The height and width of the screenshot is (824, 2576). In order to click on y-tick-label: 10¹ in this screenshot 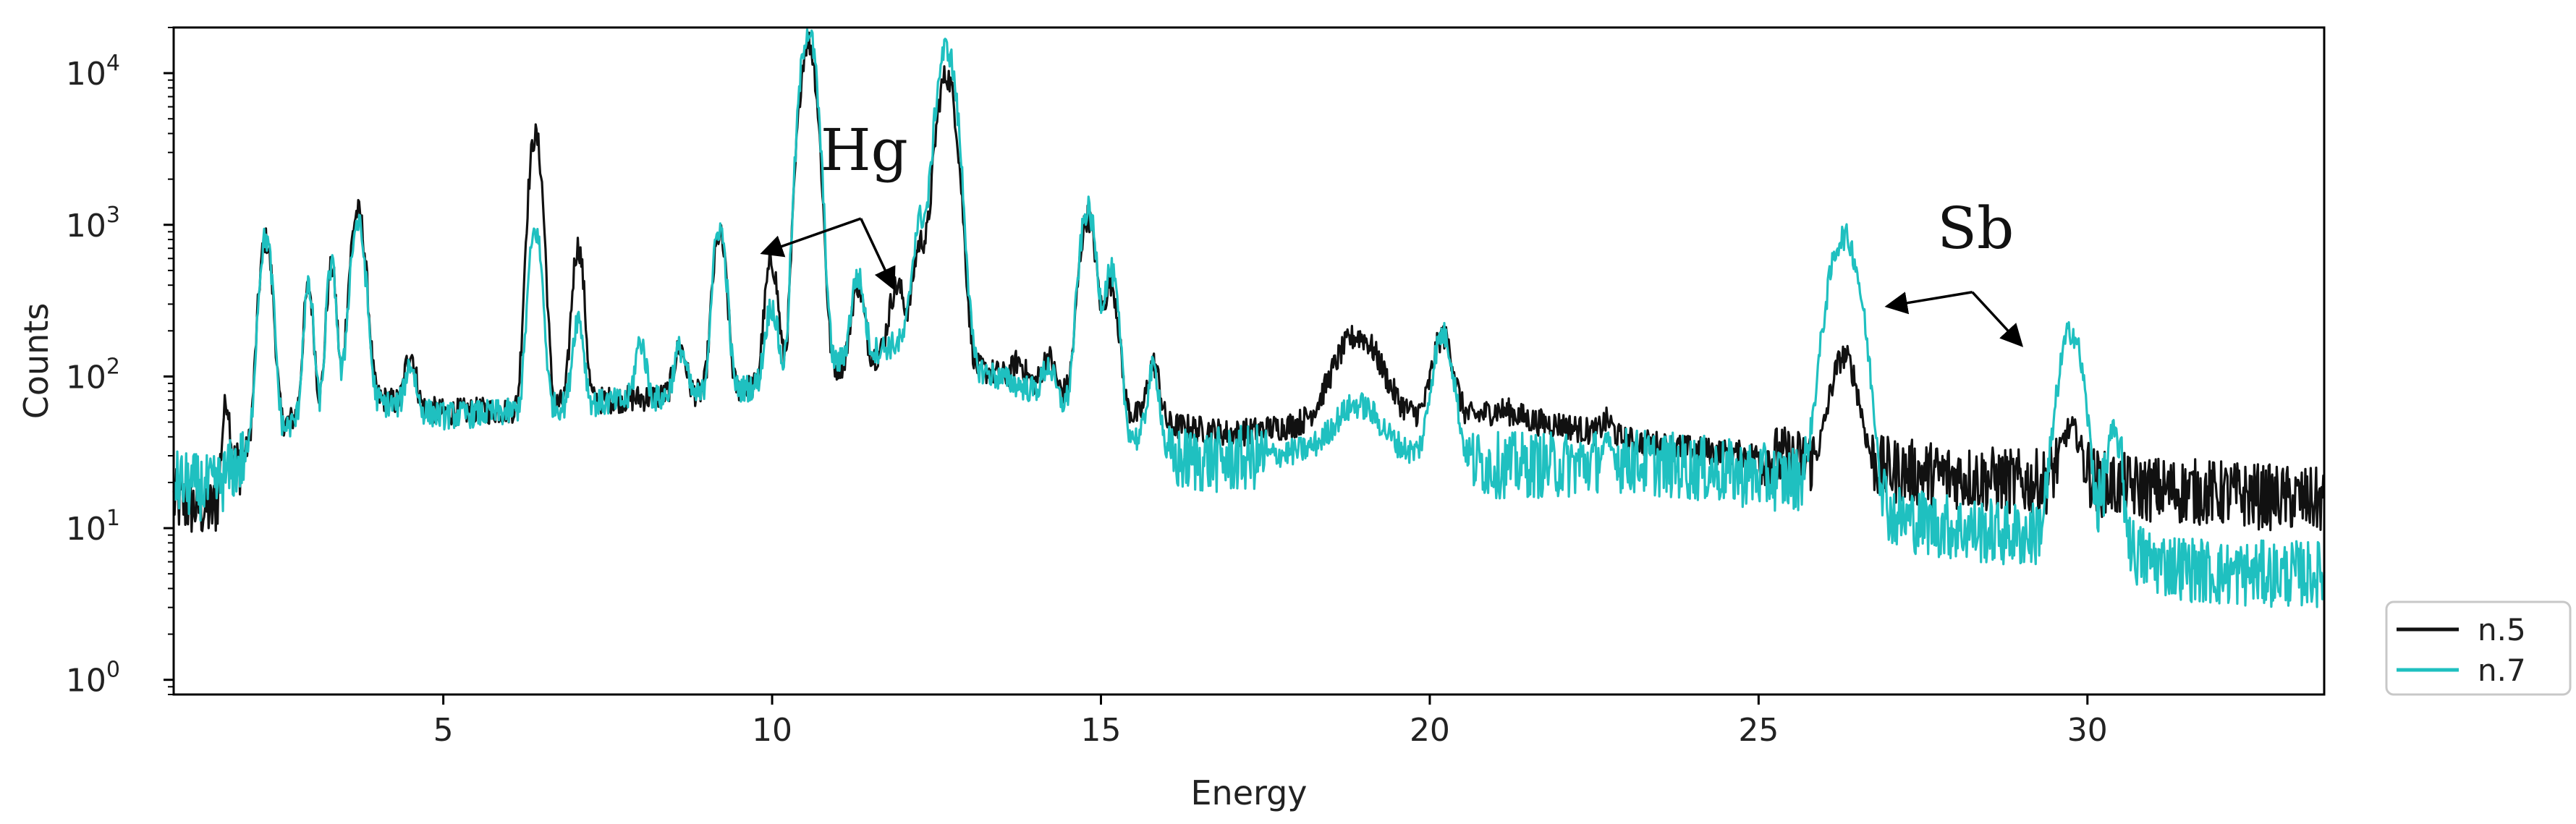, I will do `click(93, 527)`.